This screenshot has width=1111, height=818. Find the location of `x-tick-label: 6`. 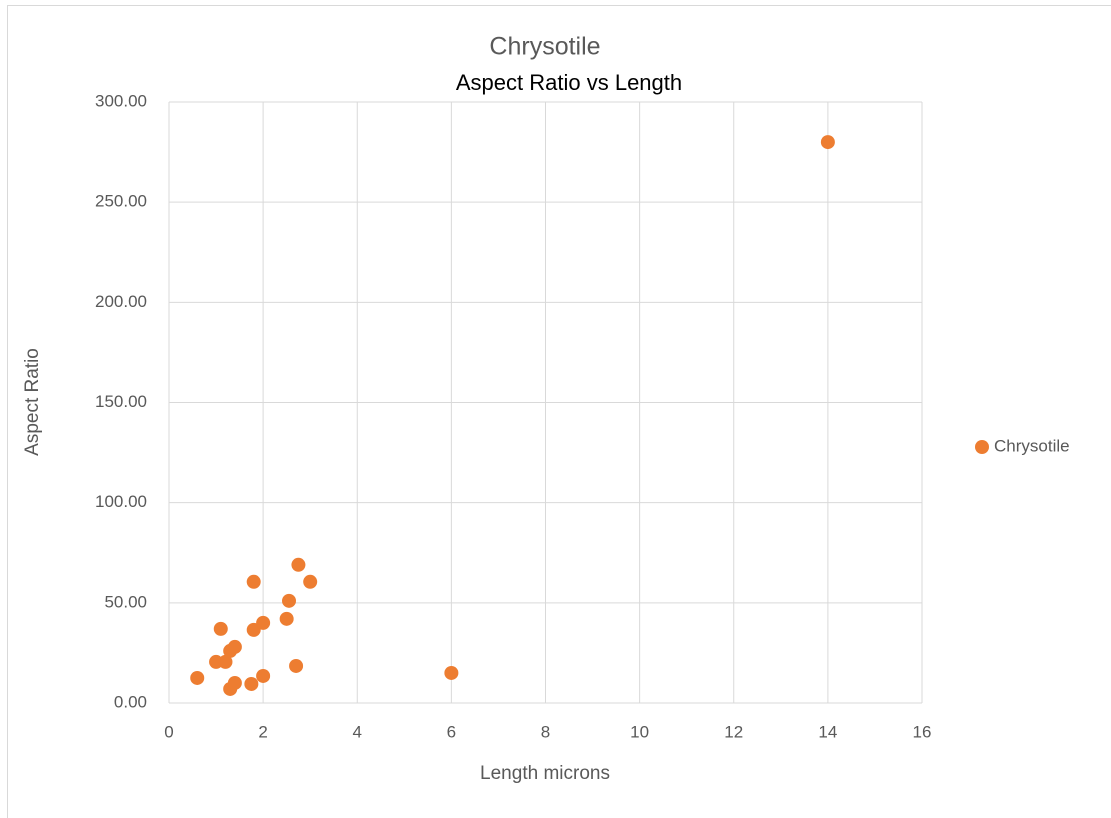

x-tick-label: 6 is located at coordinates (451, 731).